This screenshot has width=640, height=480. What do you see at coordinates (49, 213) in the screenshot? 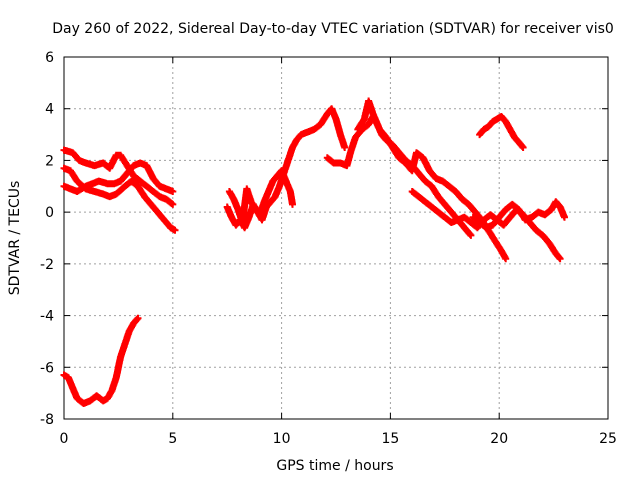
I see `y-tick-label: 0` at bounding box center [49, 213].